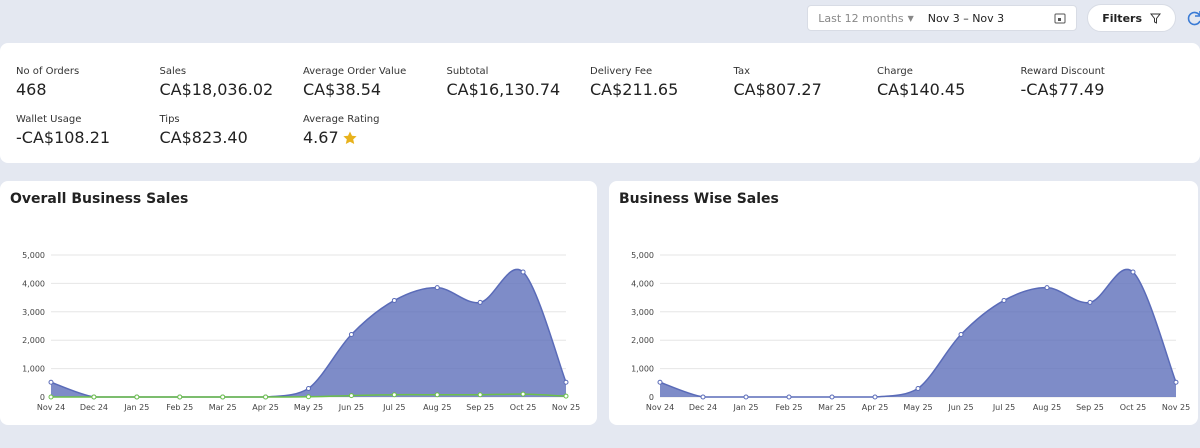 Image resolution: width=1200 pixels, height=448 pixels. Describe the element at coordinates (742, 71) in the screenshot. I see `stat-label: Tax` at that location.